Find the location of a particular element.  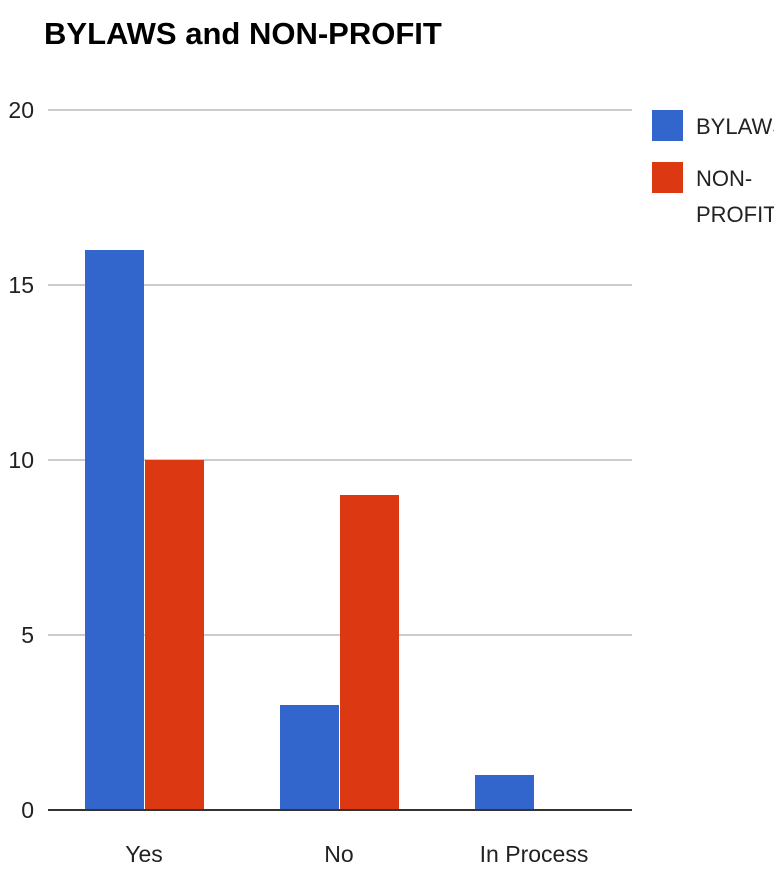

y-axis-ticks: 0 5 10 15 20 is located at coordinates (21, 460).